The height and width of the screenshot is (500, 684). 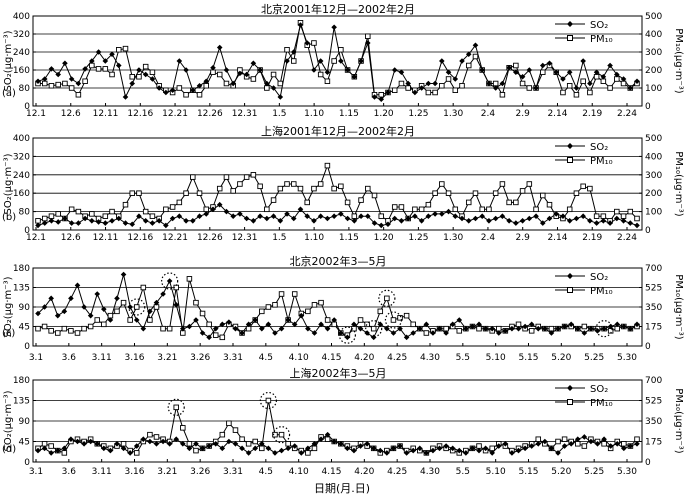 What do you see at coordinates (8, 420) in the screenshot?
I see `y-axis-label: SO₂(μg·m⁻³)` at bounding box center [8, 420].